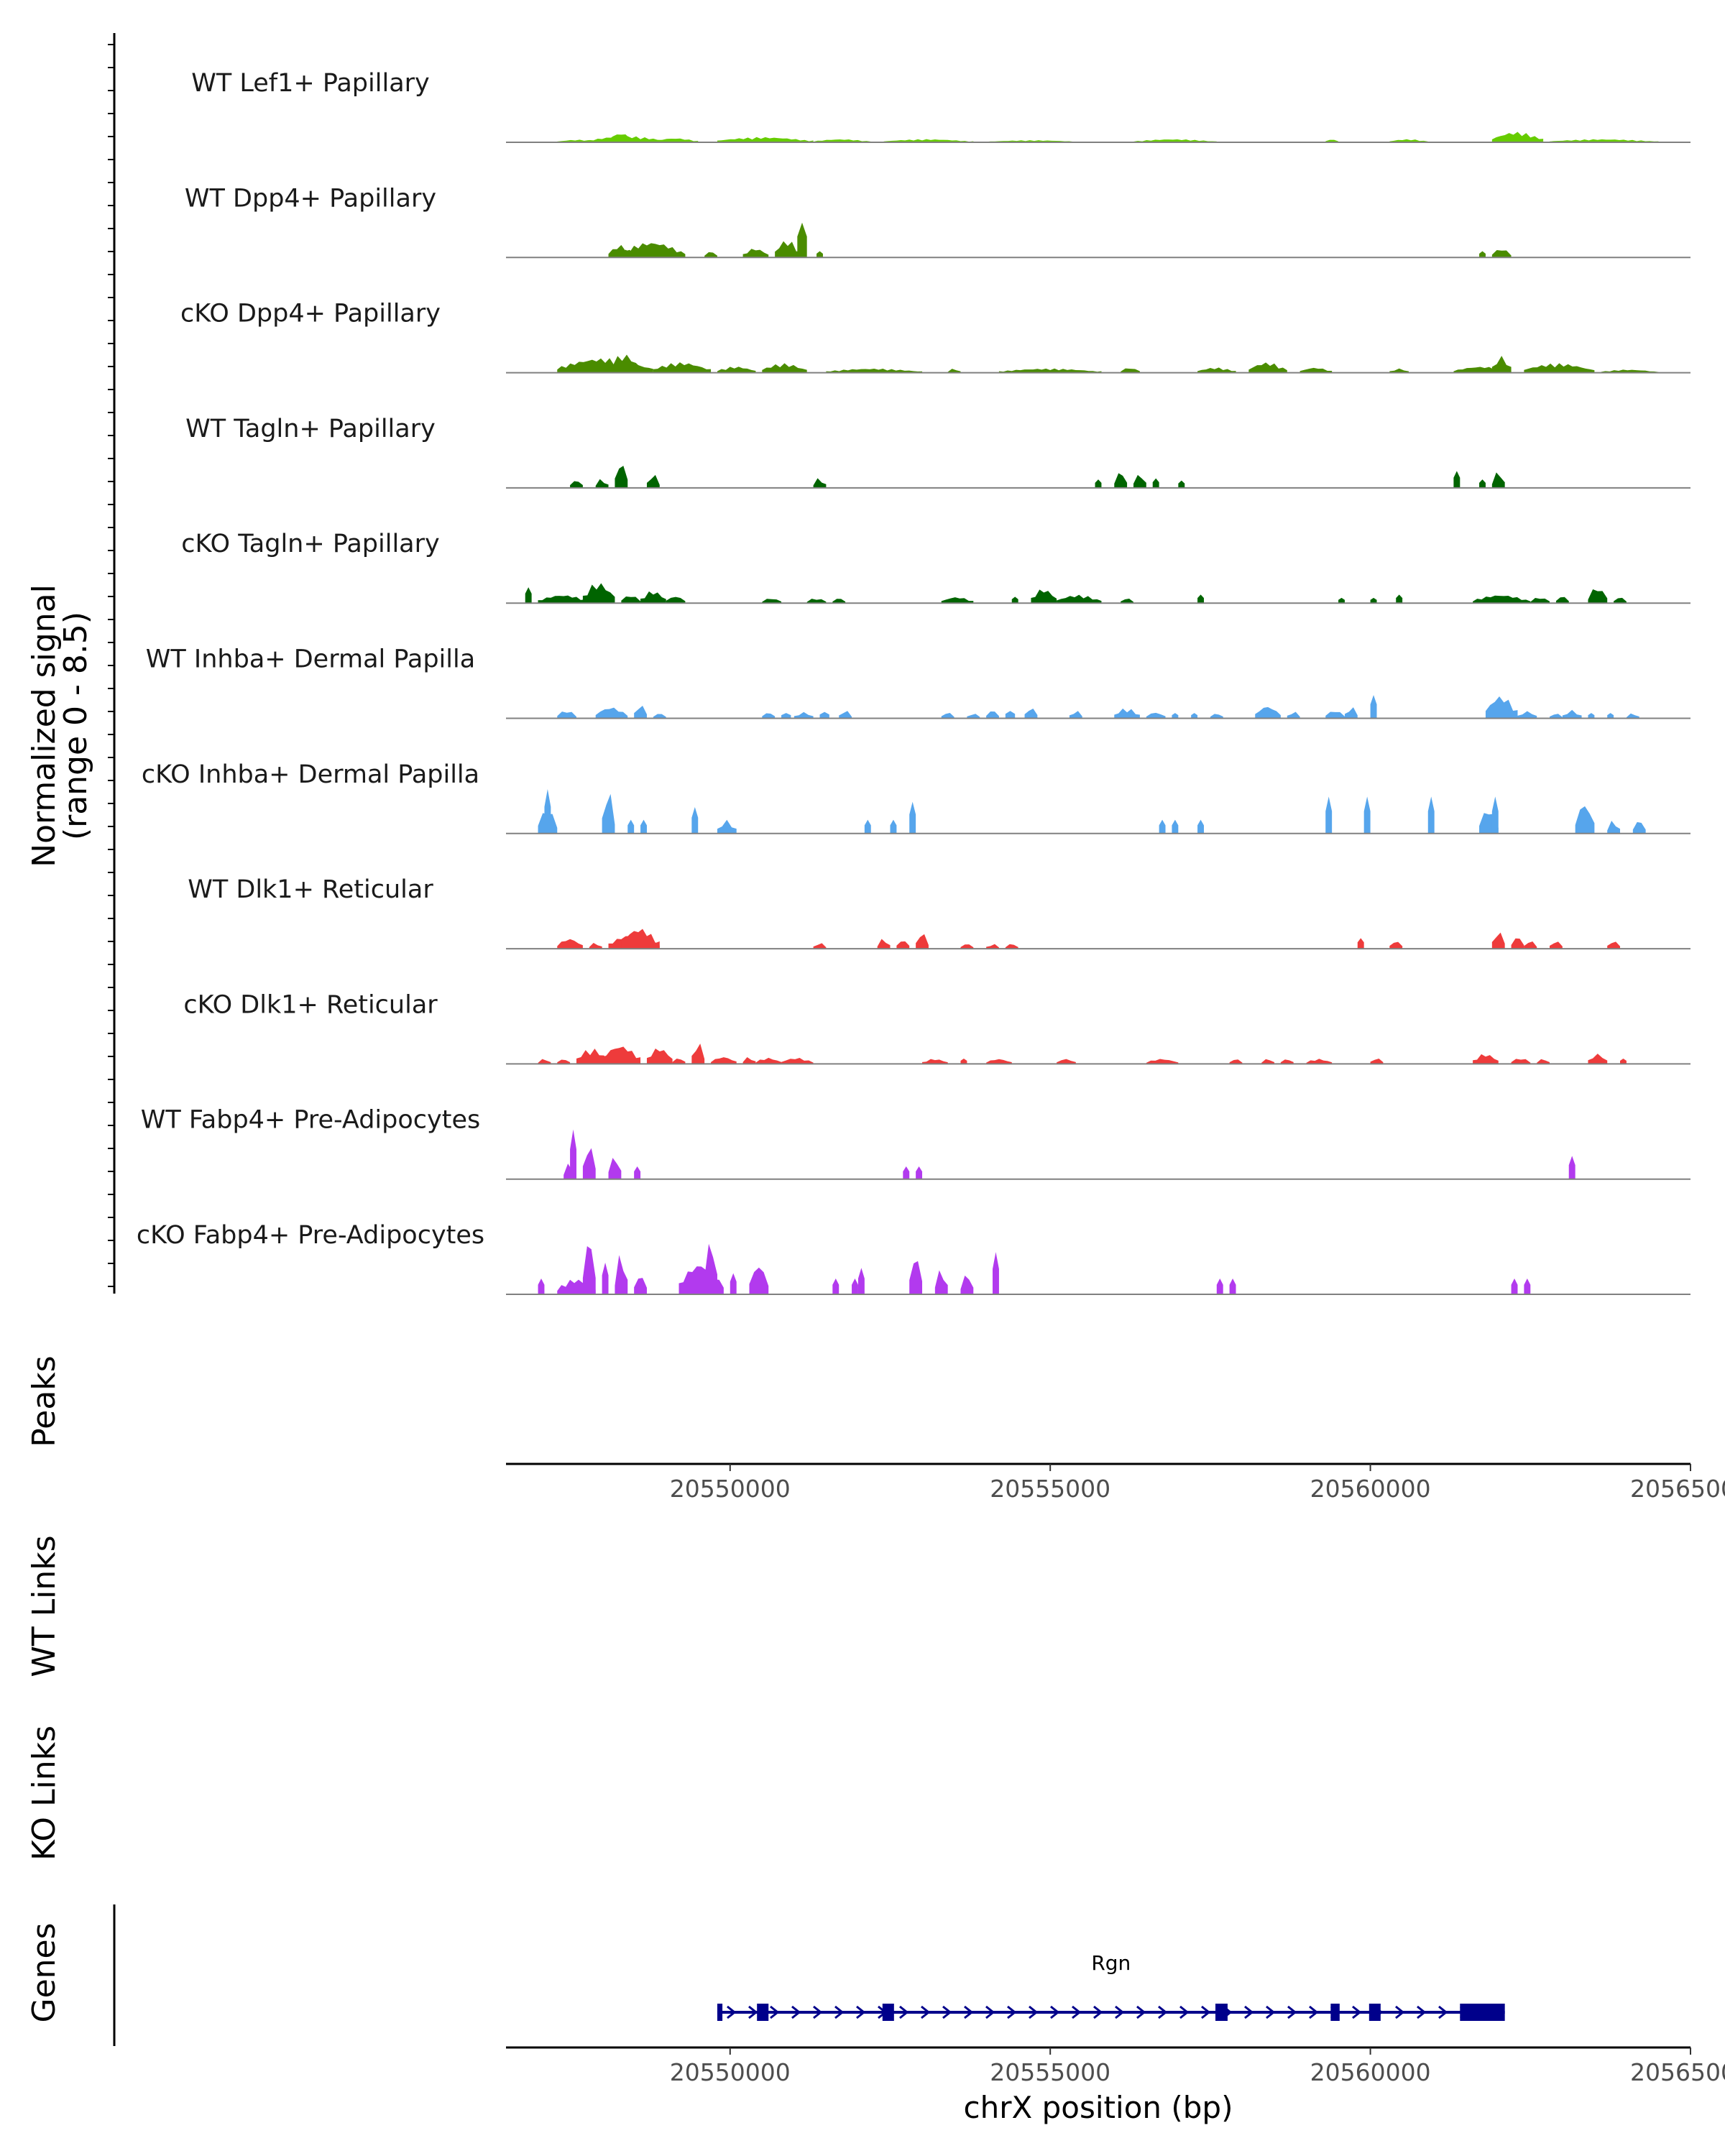  Describe the element at coordinates (939, 912) in the screenshot. I see `track: WT Dlk1+ Reticular` at that location.